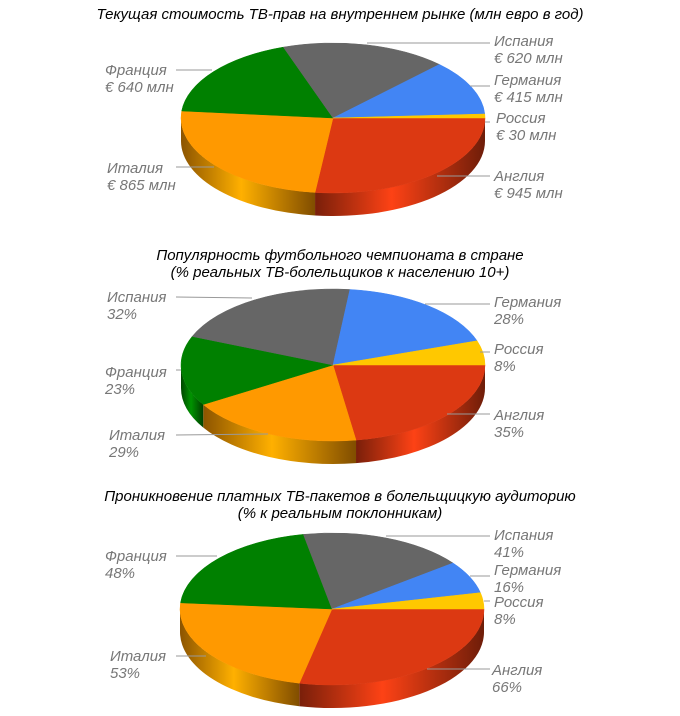  I want to click on chart-2-label-england: Англия 35%, so click(519, 424).